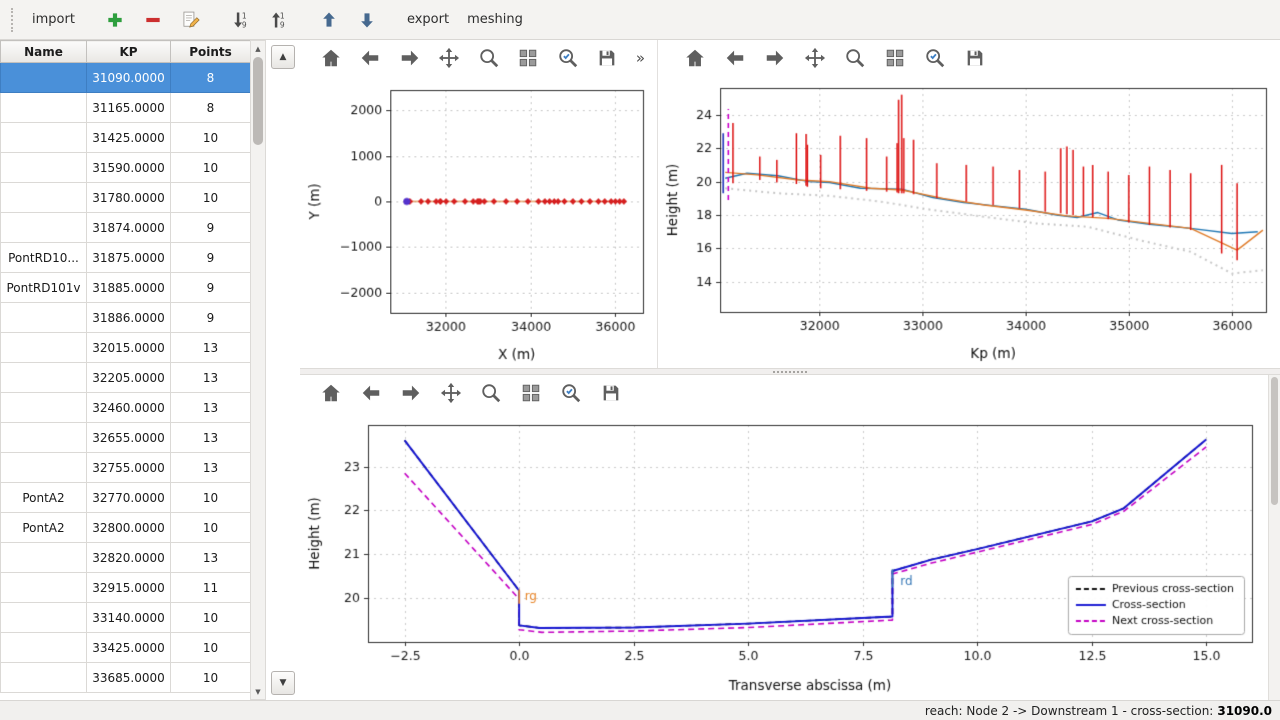 The width and height of the screenshot is (1280, 720). Describe the element at coordinates (128, 587) in the screenshot. I see `cell-kp: 32915.0000` at that location.